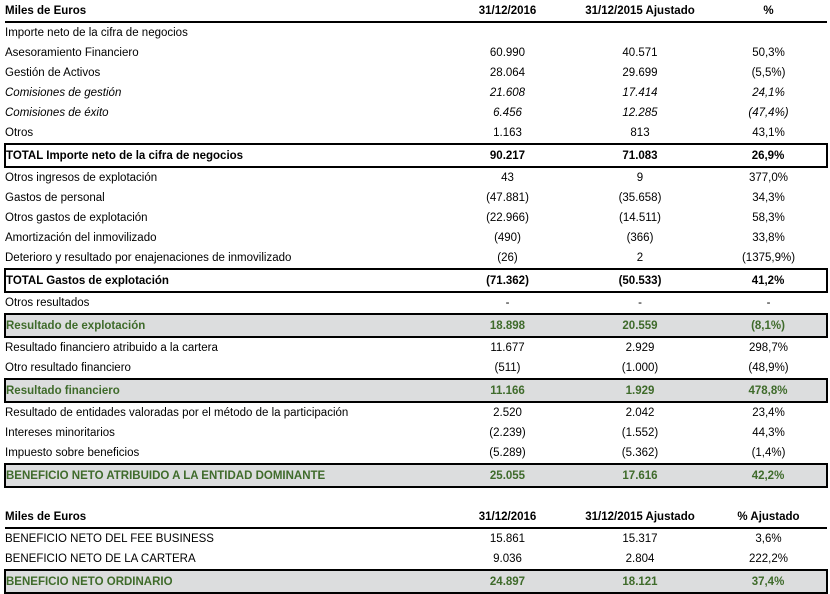  Describe the element at coordinates (416, 303) in the screenshot. I see `table-row: Otros resultados - - -` at that location.